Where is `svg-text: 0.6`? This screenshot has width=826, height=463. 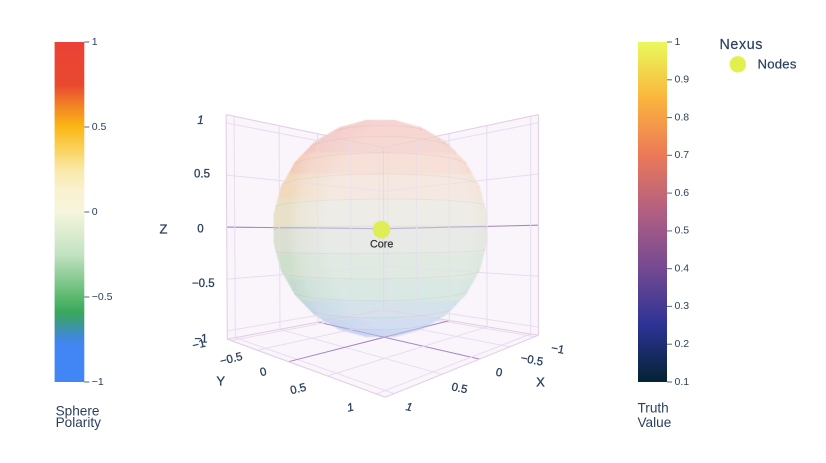
svg-text: 0.6 is located at coordinates (682, 193).